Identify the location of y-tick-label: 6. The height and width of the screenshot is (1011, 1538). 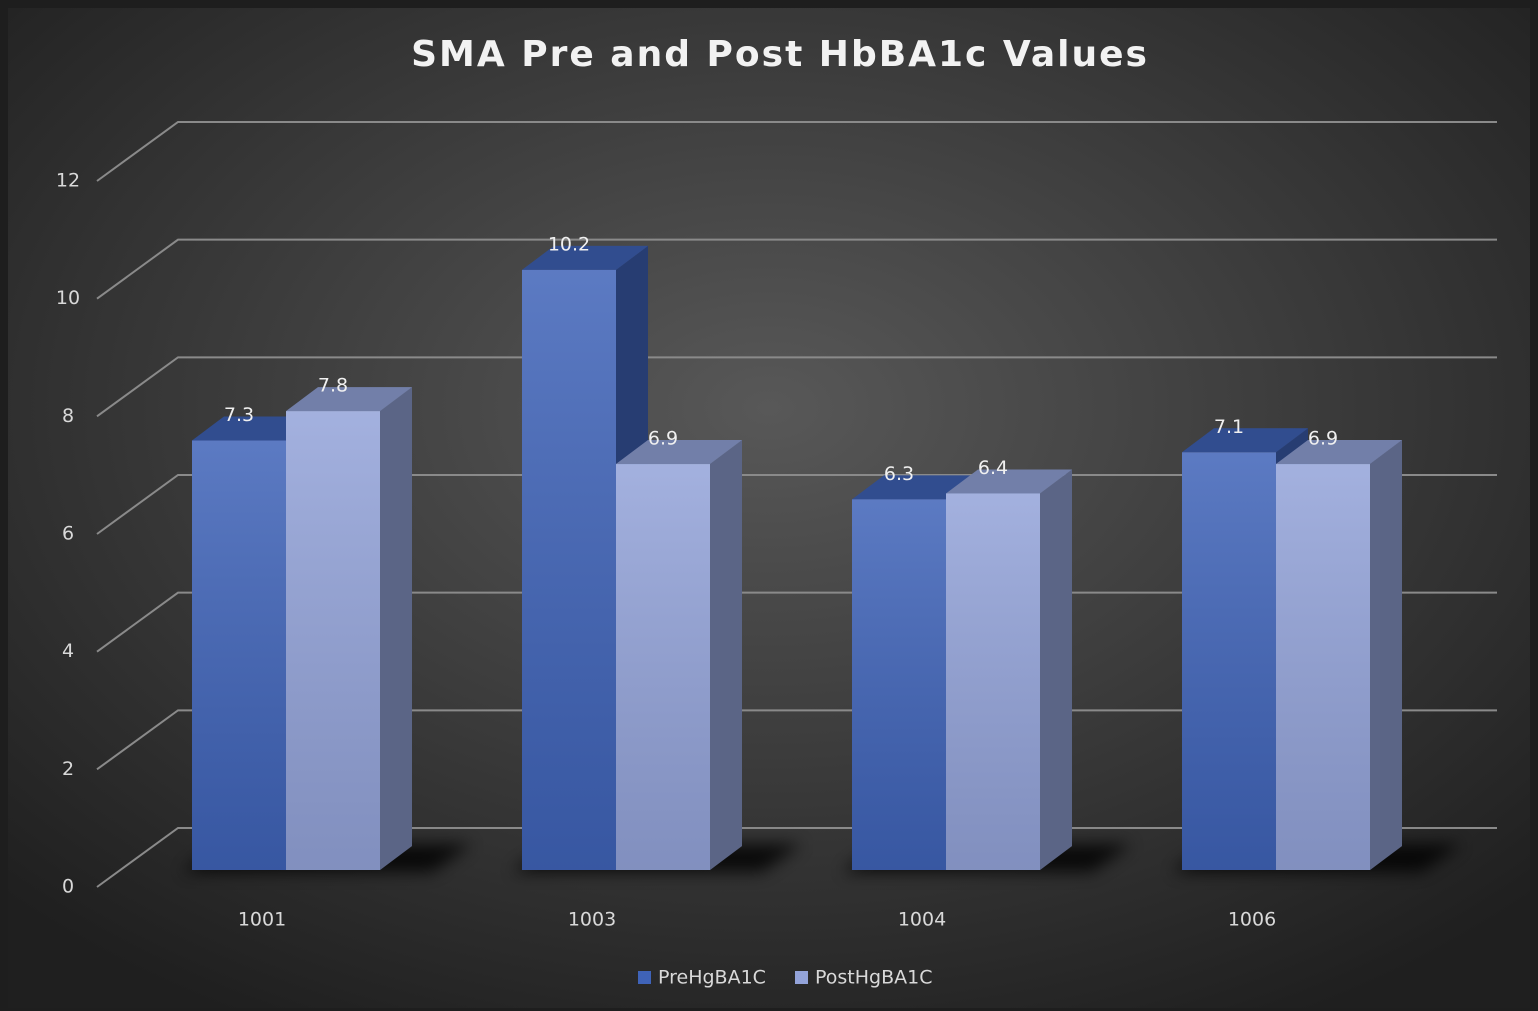
(68, 534).